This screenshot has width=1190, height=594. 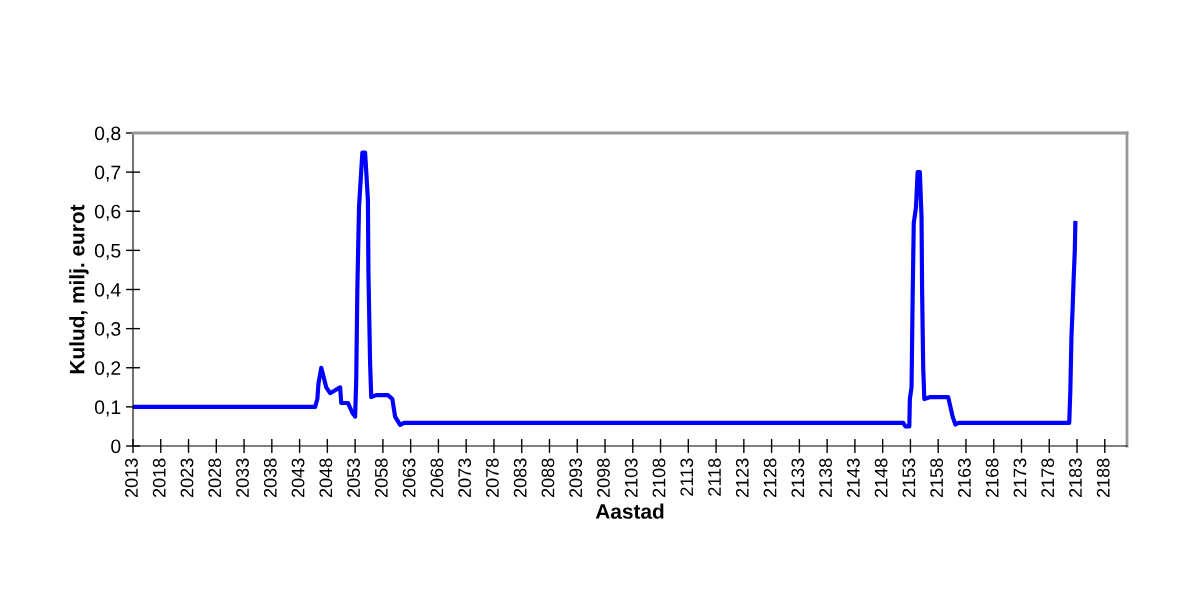 What do you see at coordinates (548, 478) in the screenshot?
I see `x-tick-label: 2088` at bounding box center [548, 478].